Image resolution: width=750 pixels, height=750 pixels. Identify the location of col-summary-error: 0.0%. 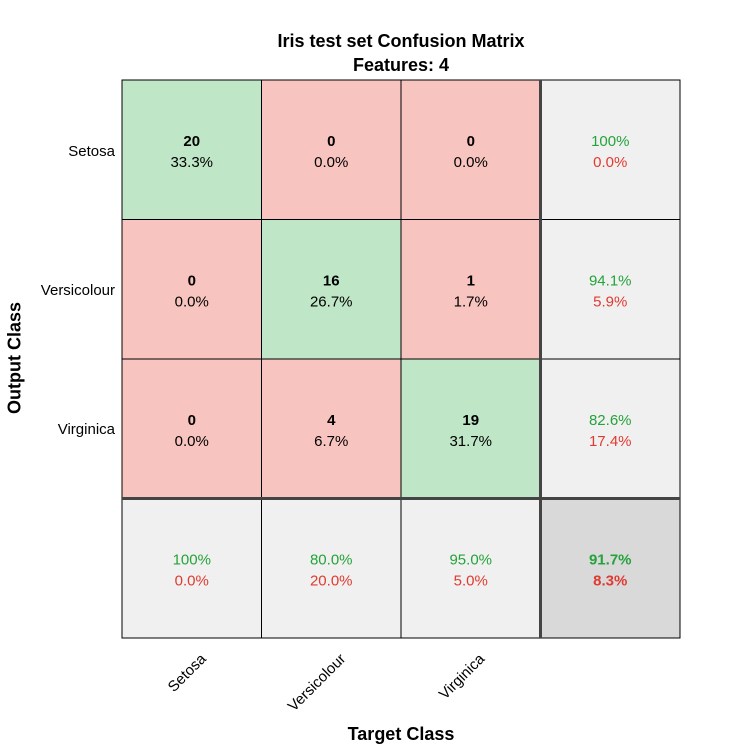
(192, 580).